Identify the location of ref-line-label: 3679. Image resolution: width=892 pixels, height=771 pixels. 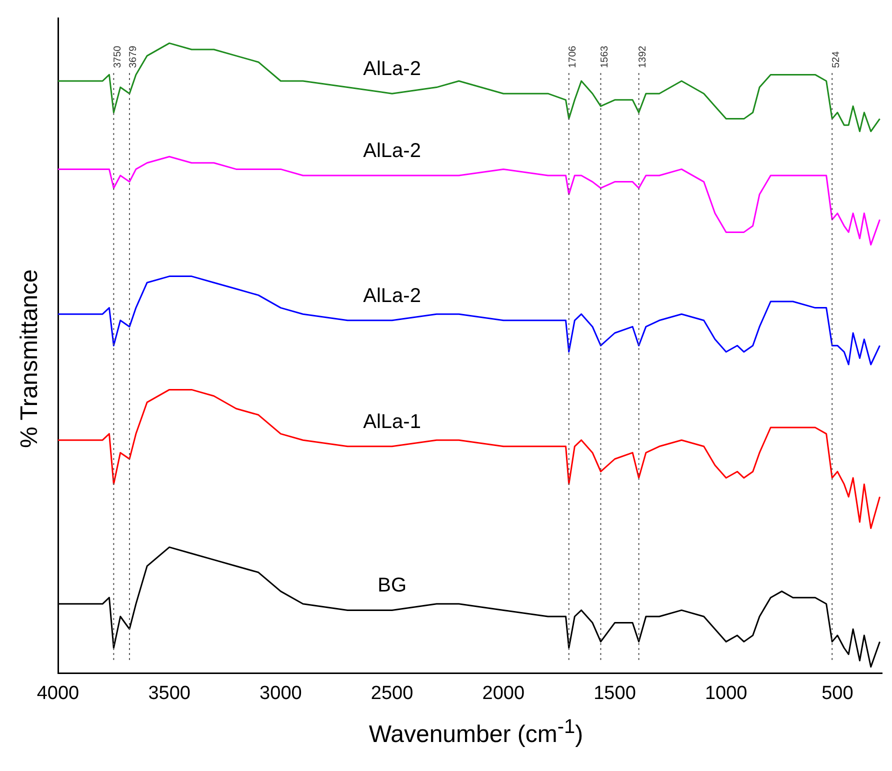
(134, 56).